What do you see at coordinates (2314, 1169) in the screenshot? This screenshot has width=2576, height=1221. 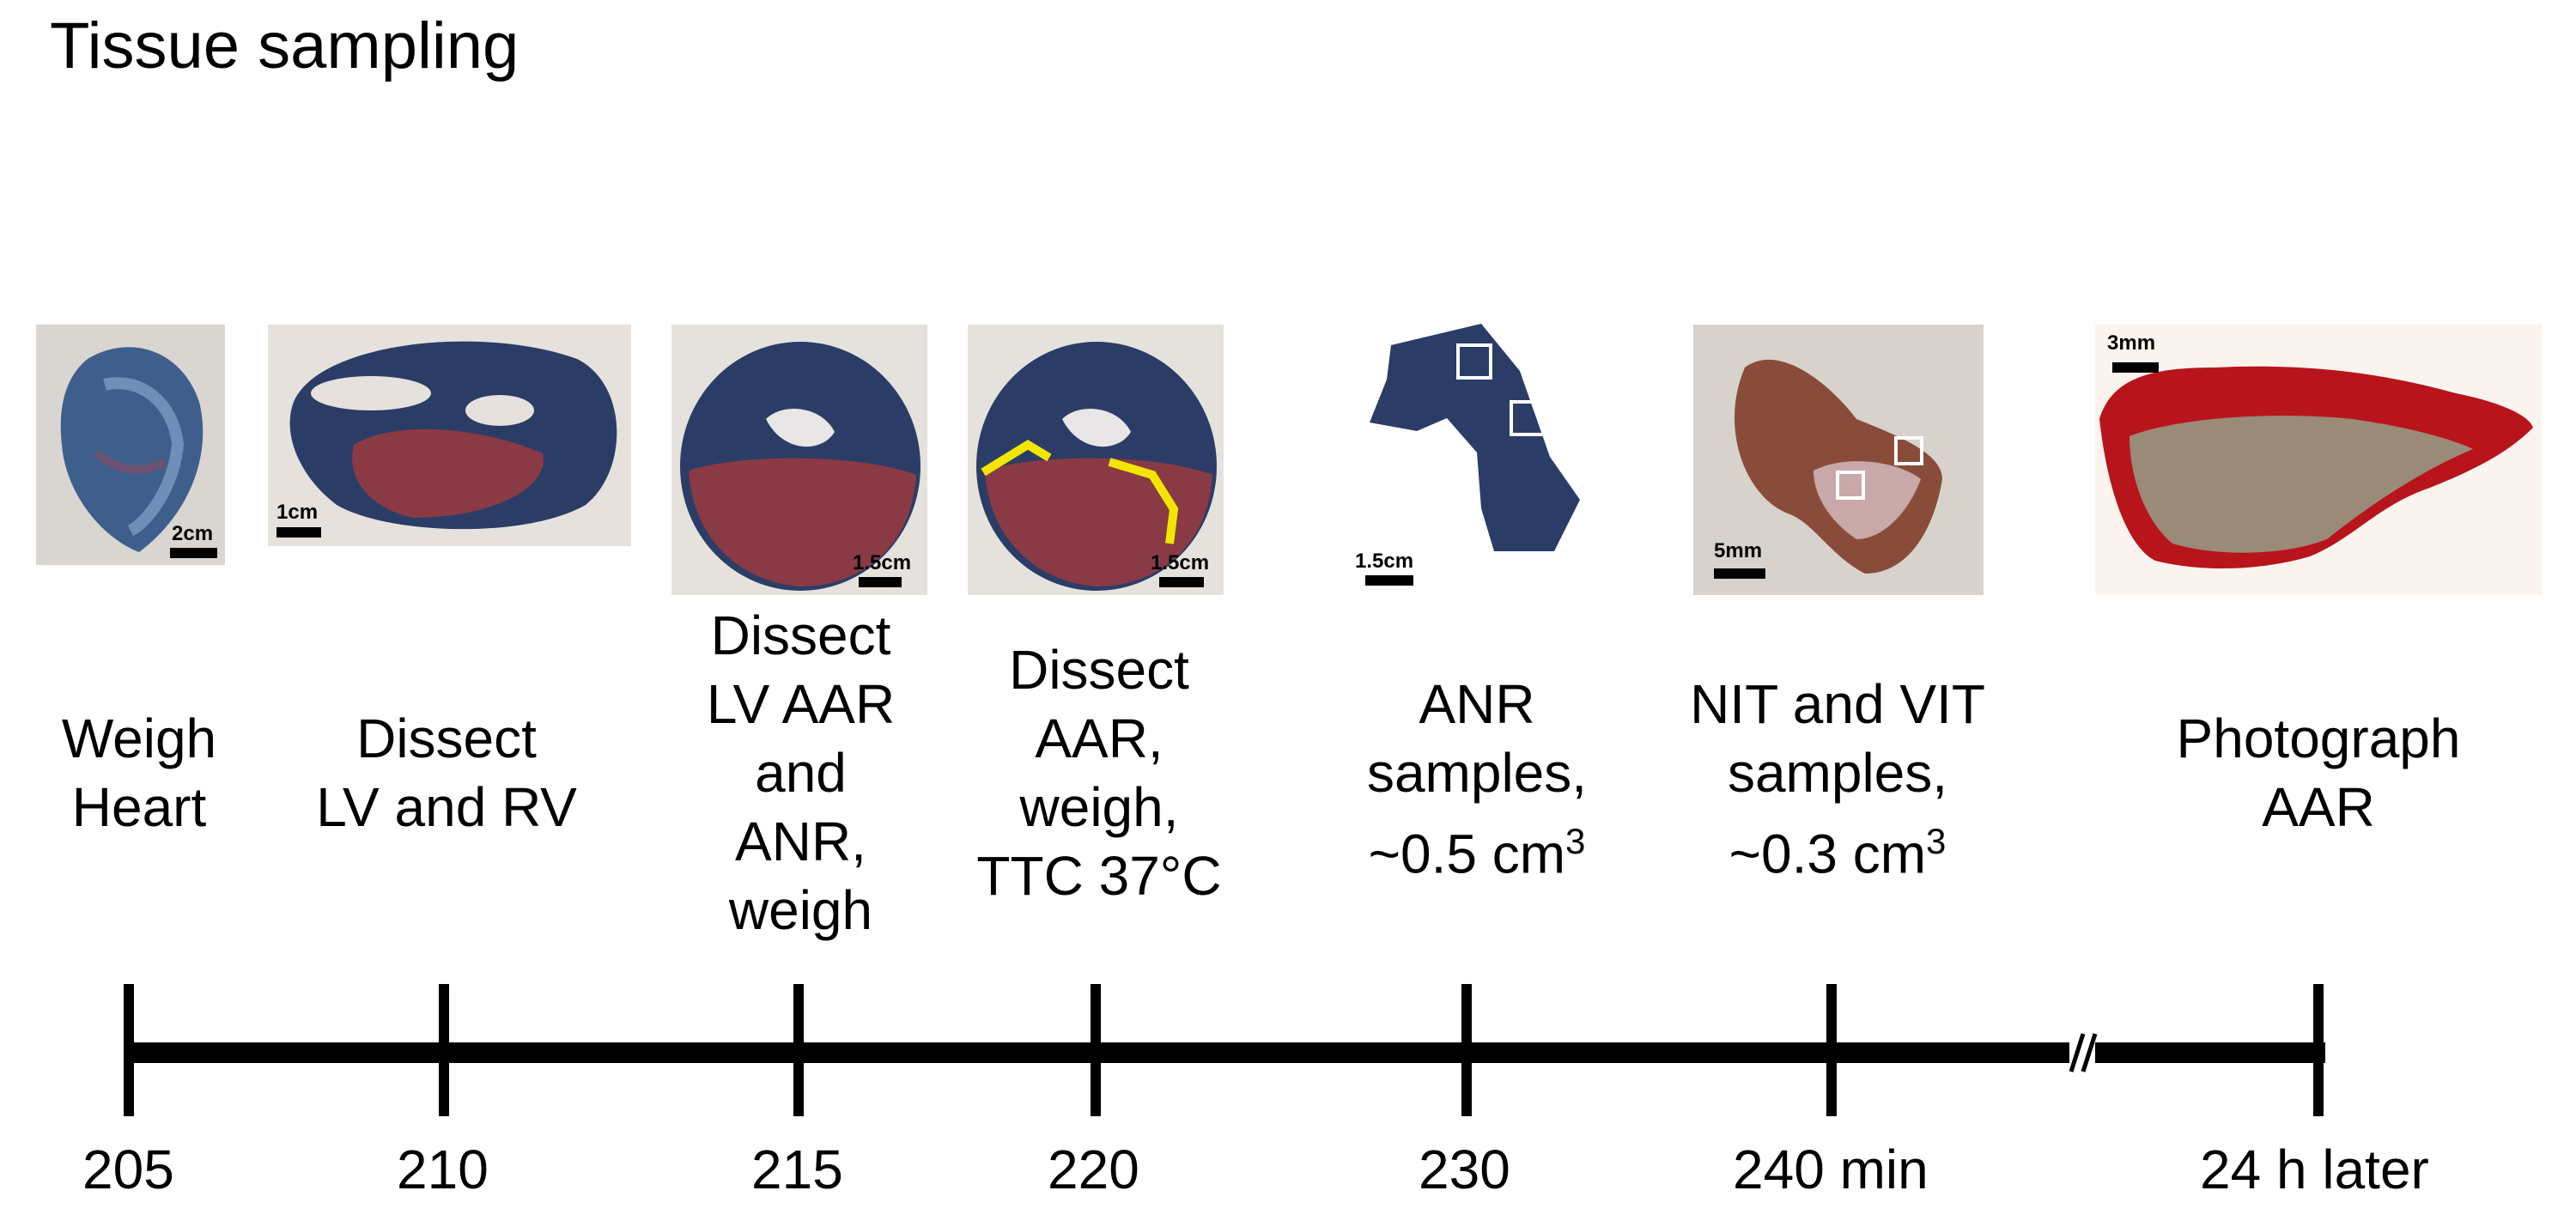 I see `tick-label-24h: 24 h later` at bounding box center [2314, 1169].